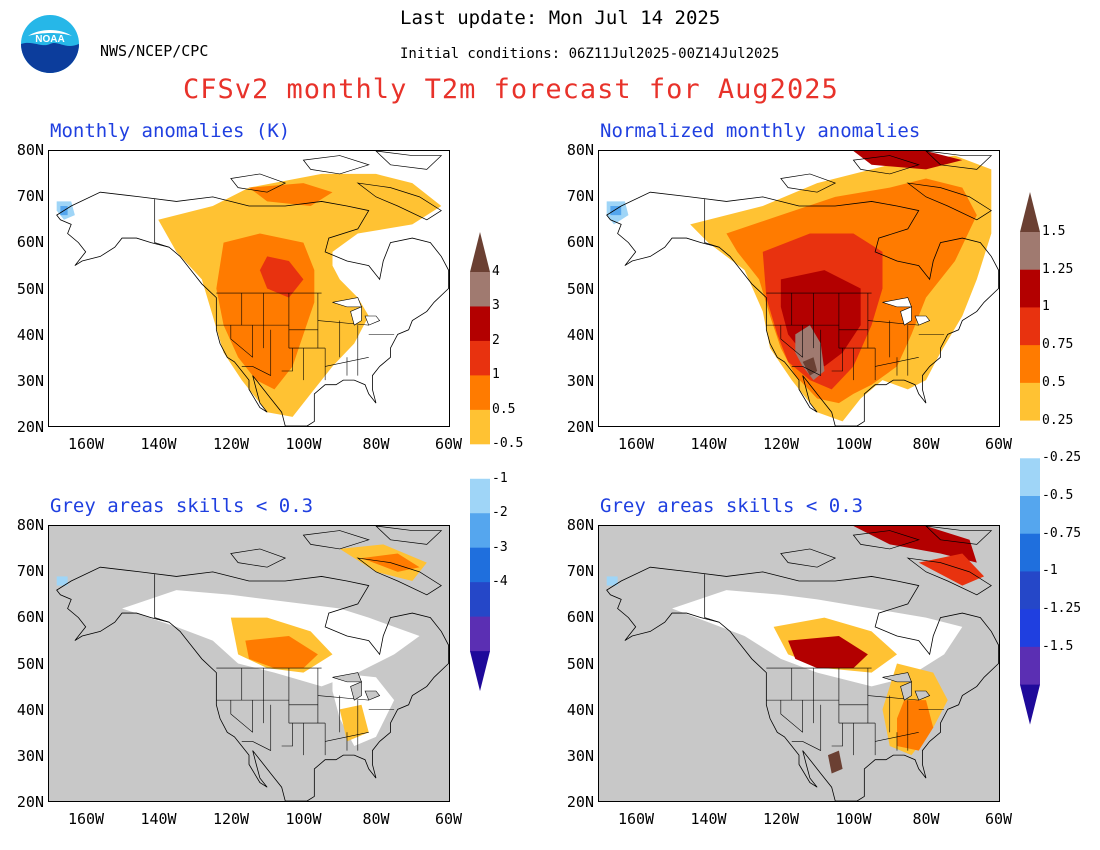 The width and height of the screenshot is (1100, 850). Describe the element at coordinates (231, 444) in the screenshot. I see `lon-label: 120W` at that location.